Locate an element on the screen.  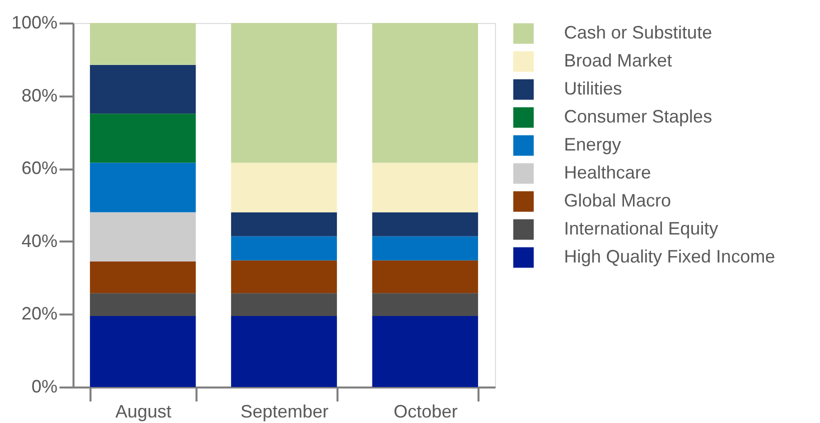
legend-label: International Equity is located at coordinates (641, 228).